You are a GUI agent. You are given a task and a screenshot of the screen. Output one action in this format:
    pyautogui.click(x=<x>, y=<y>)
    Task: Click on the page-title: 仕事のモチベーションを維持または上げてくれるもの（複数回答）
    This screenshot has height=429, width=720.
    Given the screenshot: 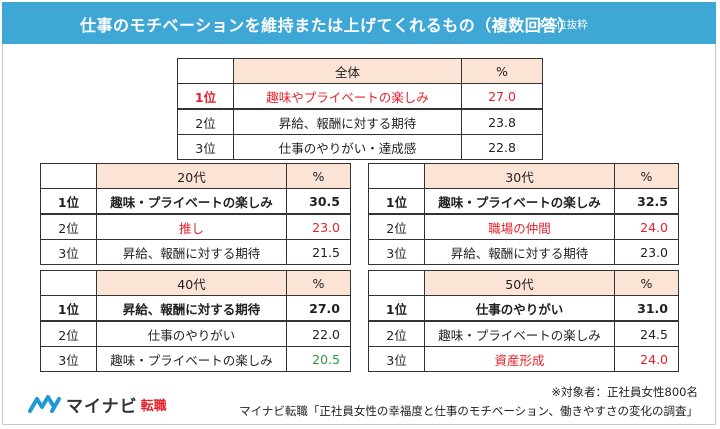 What is the action you would take?
    pyautogui.click(x=327, y=25)
    